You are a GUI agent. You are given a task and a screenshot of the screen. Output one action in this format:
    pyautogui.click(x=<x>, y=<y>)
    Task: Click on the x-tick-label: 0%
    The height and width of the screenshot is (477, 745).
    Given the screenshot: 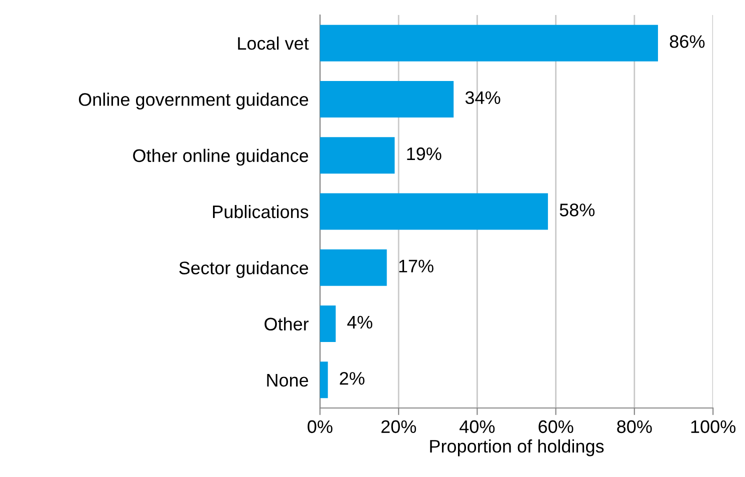 What is the action you would take?
    pyautogui.click(x=320, y=427)
    